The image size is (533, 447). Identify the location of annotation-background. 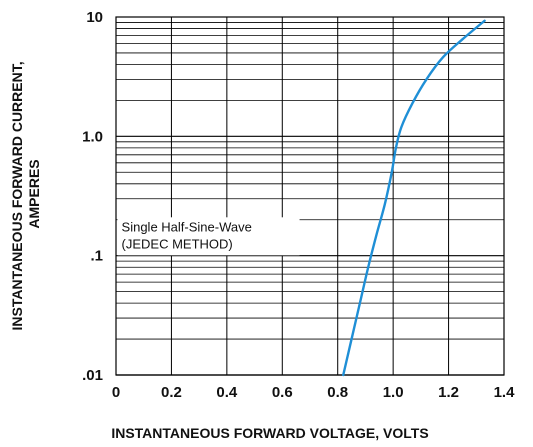
(208, 236).